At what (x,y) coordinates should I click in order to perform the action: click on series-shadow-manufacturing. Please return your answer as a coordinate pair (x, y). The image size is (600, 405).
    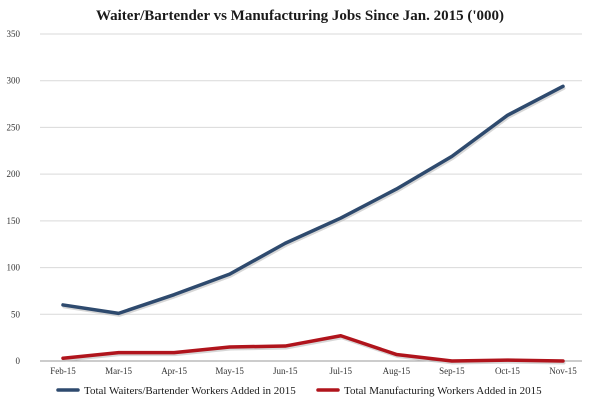
    Looking at the image, I should click on (314, 350).